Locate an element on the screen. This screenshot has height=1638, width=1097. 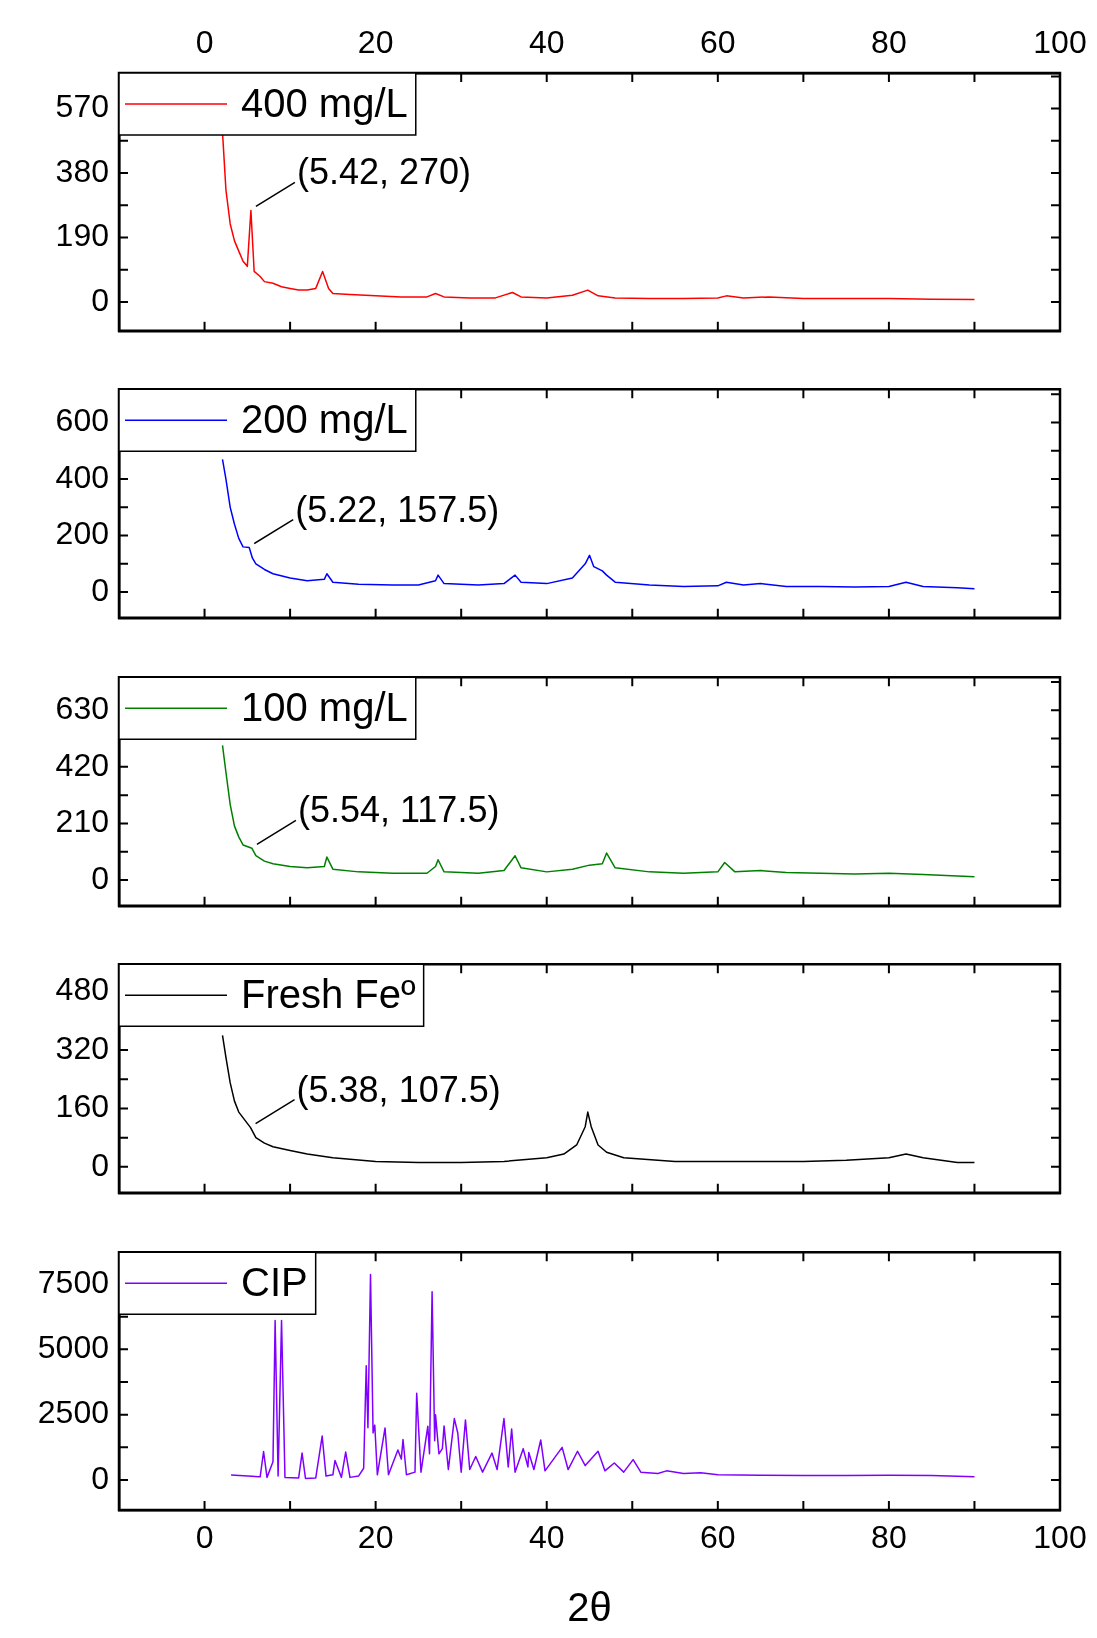
x2-tick-label: 40 is located at coordinates (546, 41).